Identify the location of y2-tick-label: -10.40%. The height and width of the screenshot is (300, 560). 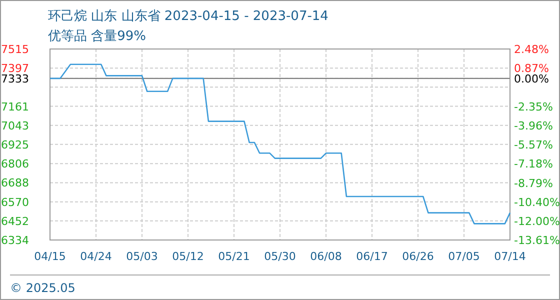
(537, 202).